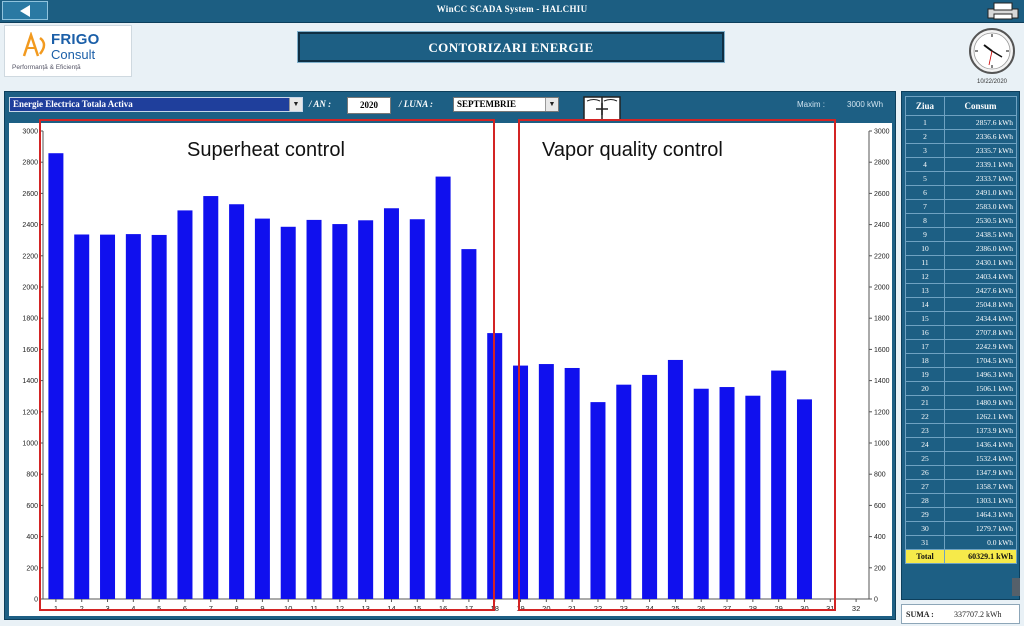 Image resolution: width=1024 pixels, height=626 pixels. What do you see at coordinates (804, 608) in the screenshot?
I see `x-tick-label: 30` at bounding box center [804, 608].